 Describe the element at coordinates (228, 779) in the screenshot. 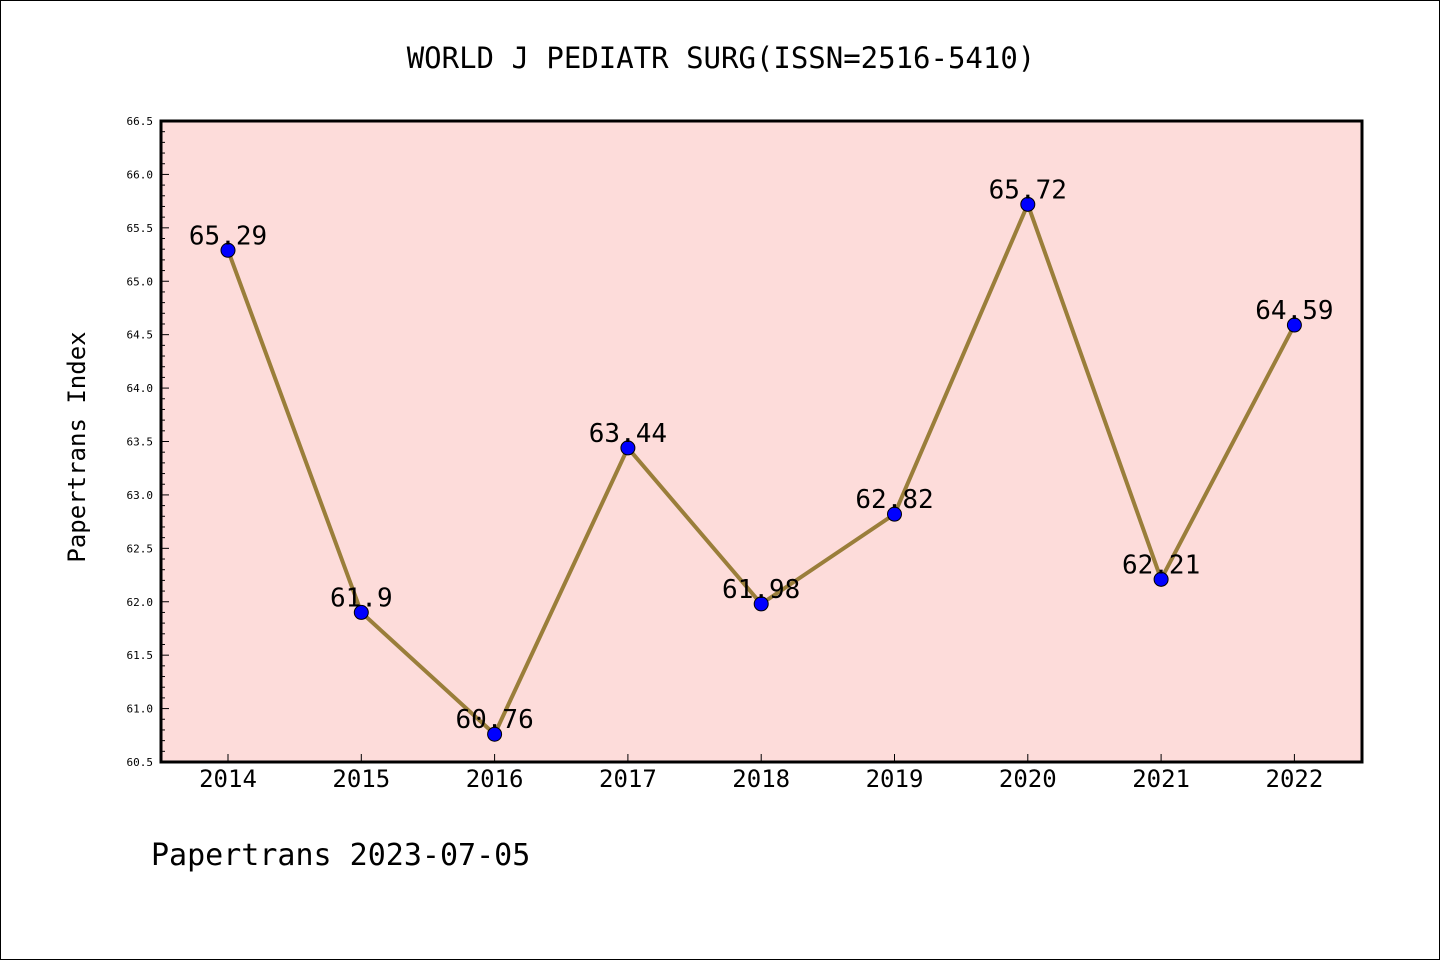

I see `x-tick-label: 2014` at that location.